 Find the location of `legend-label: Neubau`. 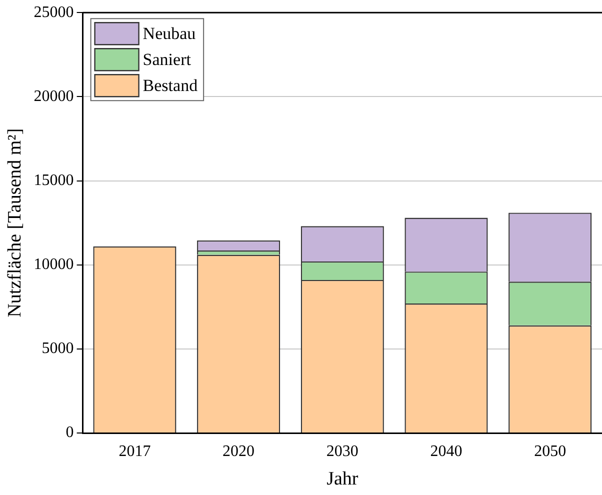

legend-label: Neubau is located at coordinates (169, 34).